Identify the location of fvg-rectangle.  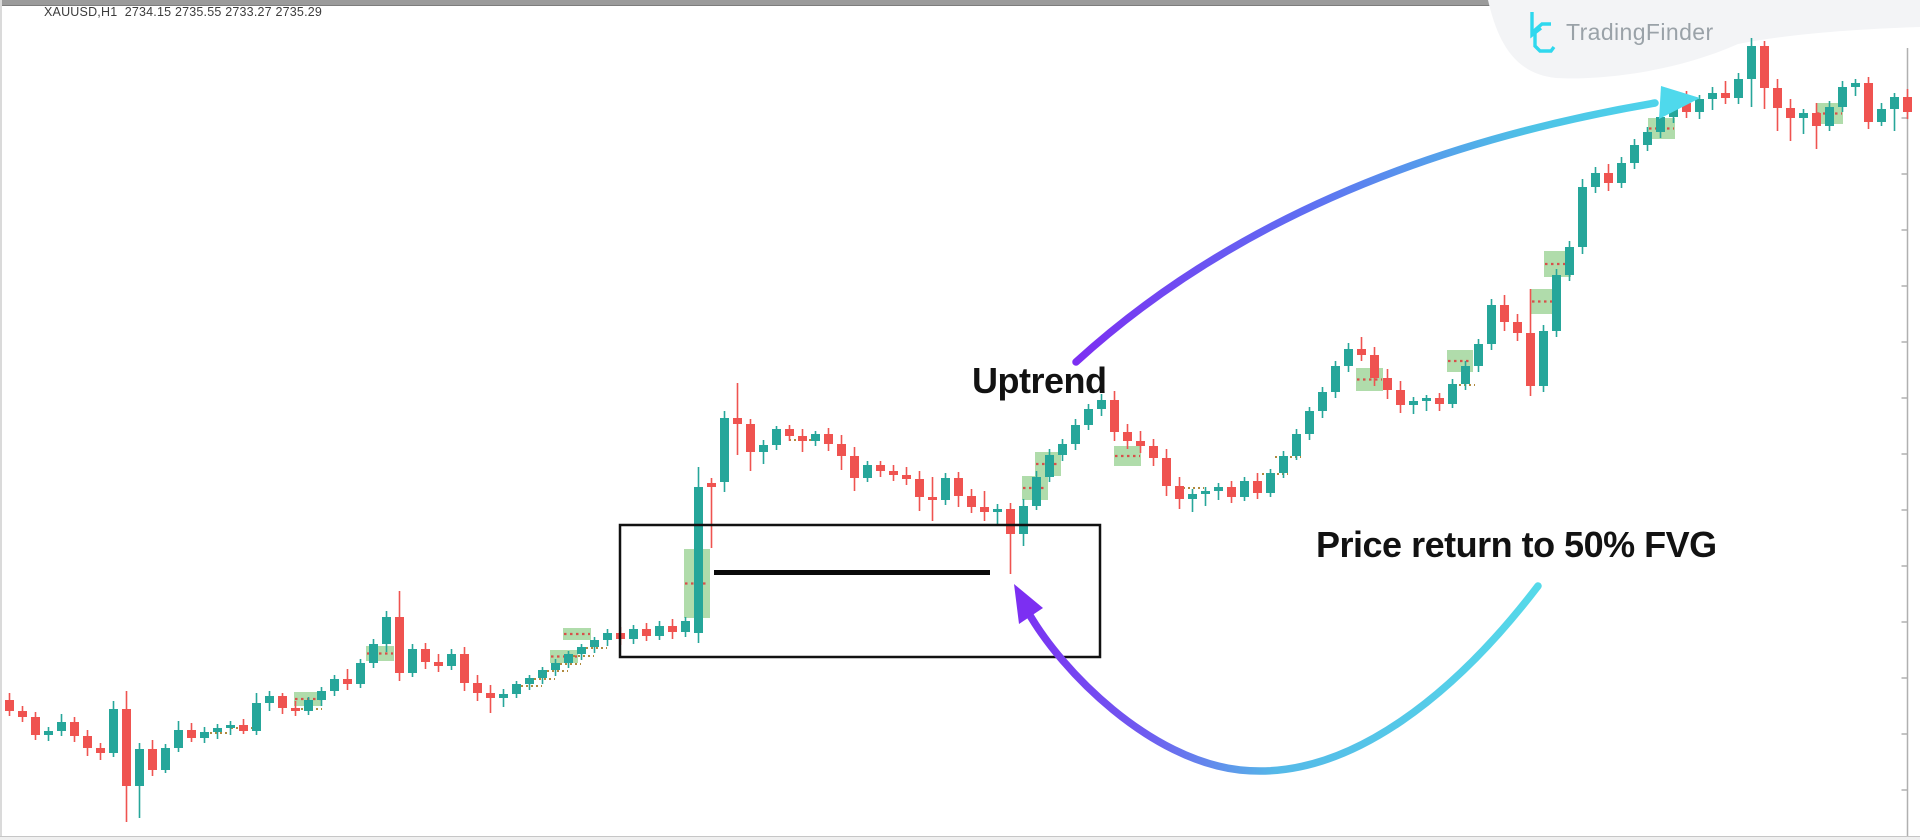
(860, 591).